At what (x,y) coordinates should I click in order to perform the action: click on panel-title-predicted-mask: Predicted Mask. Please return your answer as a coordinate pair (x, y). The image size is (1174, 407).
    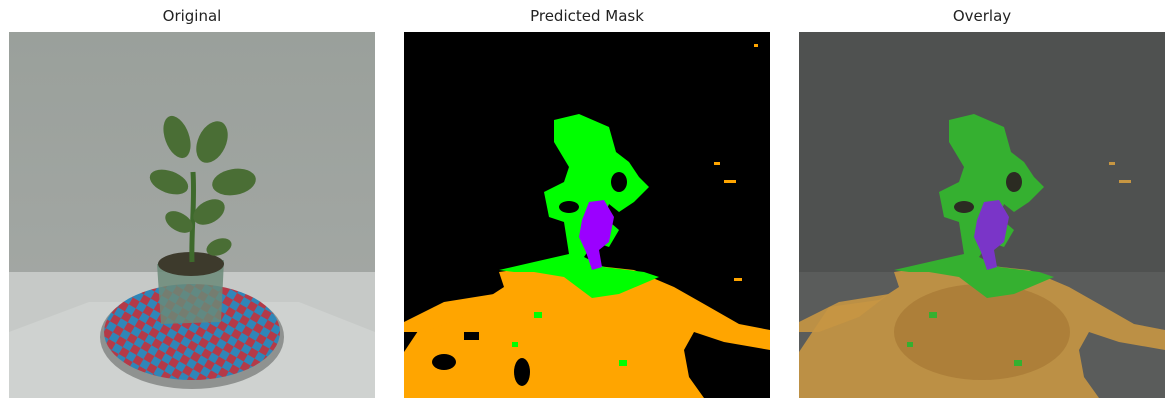
    Looking at the image, I should click on (587, 16).